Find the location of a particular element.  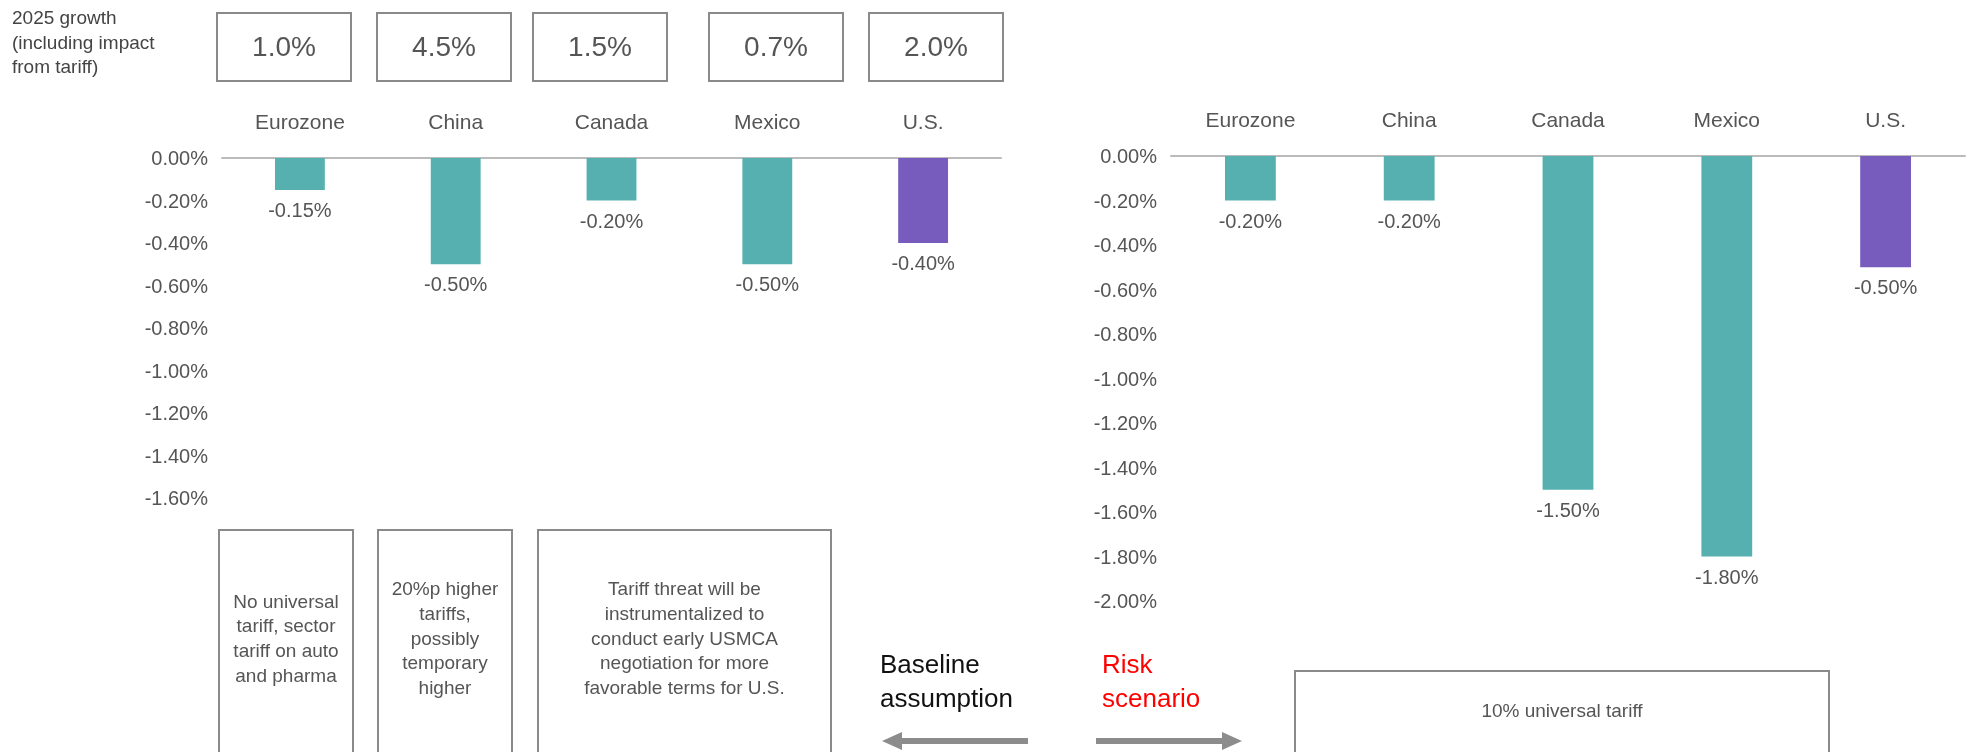

text: 2025 growth (including impact from tariff) is located at coordinates (84, 43).